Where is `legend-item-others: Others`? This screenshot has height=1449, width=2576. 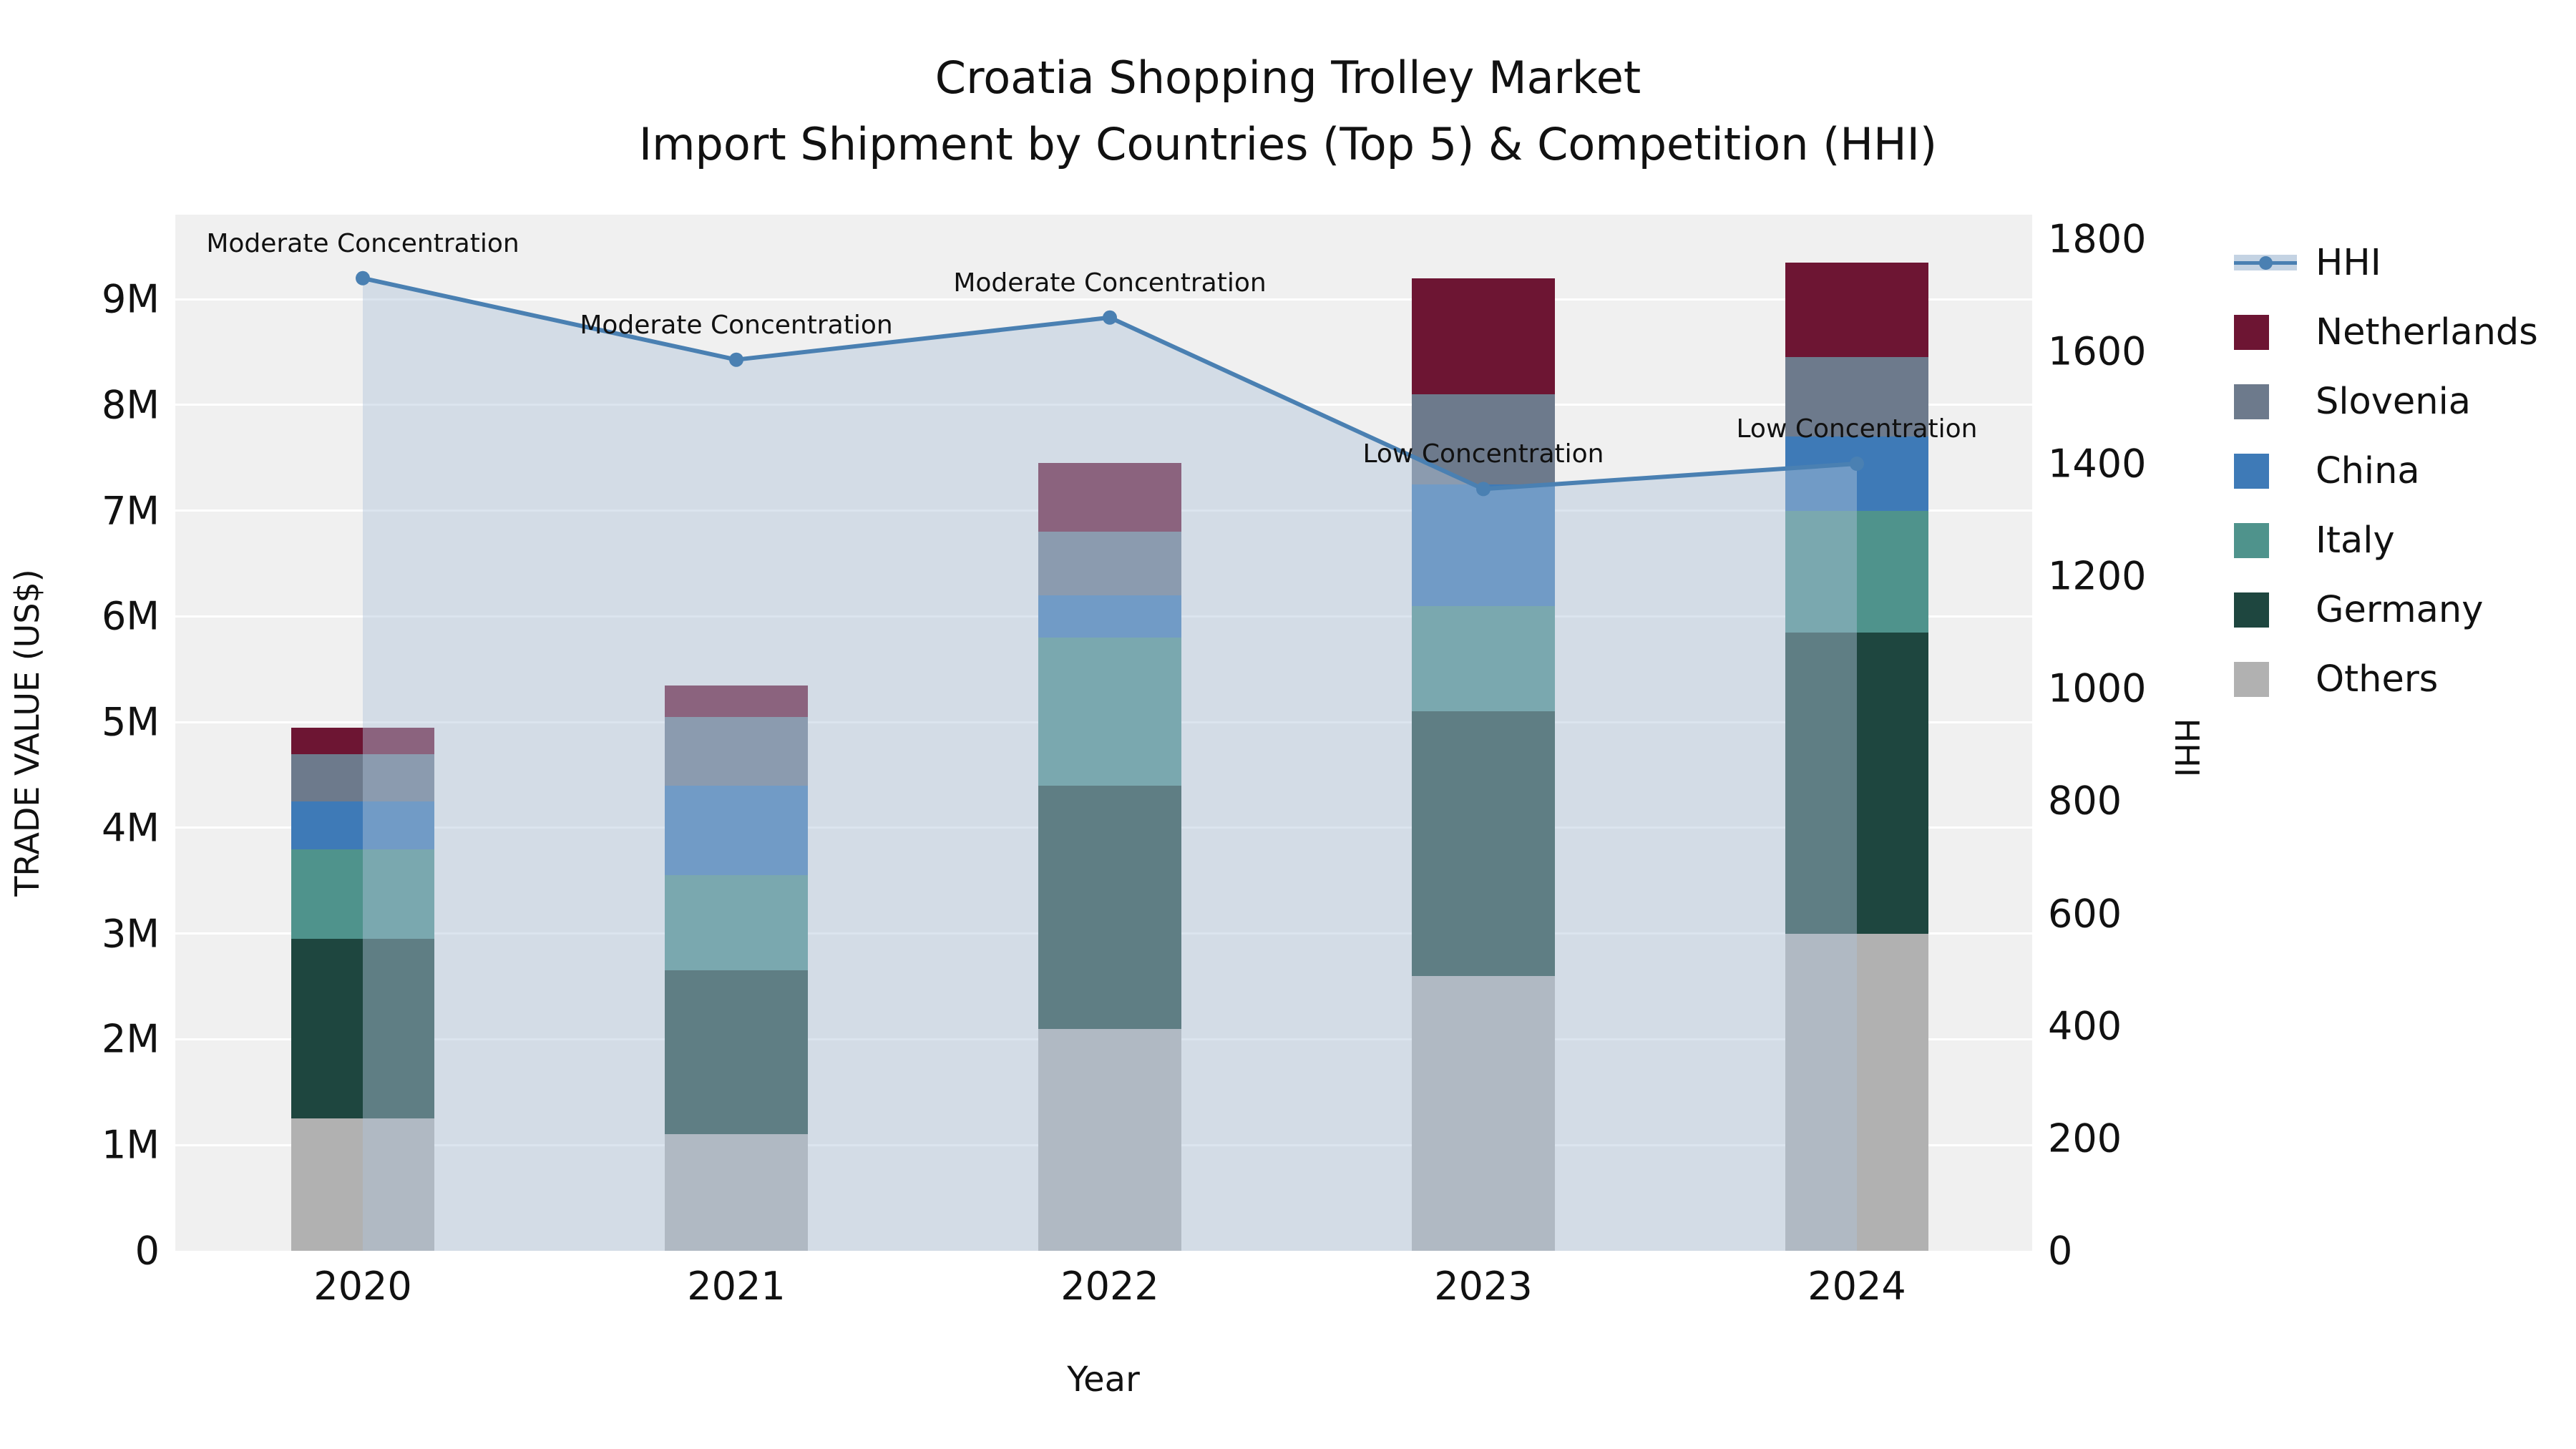
legend-item-others: Others is located at coordinates (2386, 679).